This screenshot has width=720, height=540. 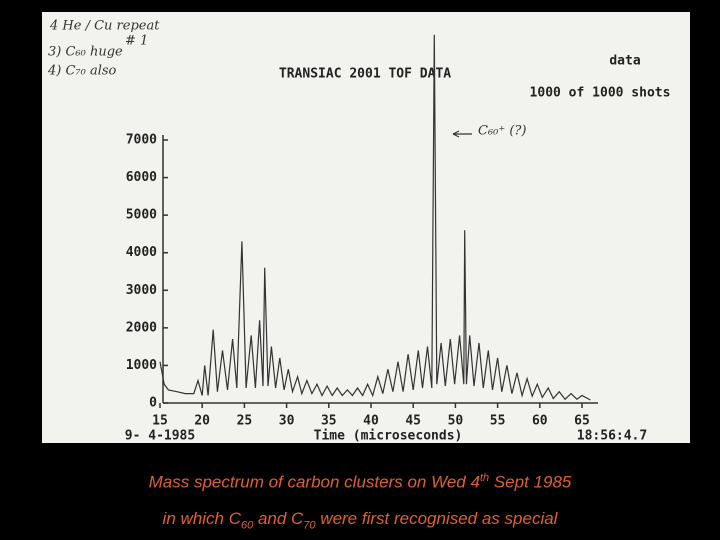 What do you see at coordinates (160, 421) in the screenshot?
I see `x-tick-label: 15` at bounding box center [160, 421].